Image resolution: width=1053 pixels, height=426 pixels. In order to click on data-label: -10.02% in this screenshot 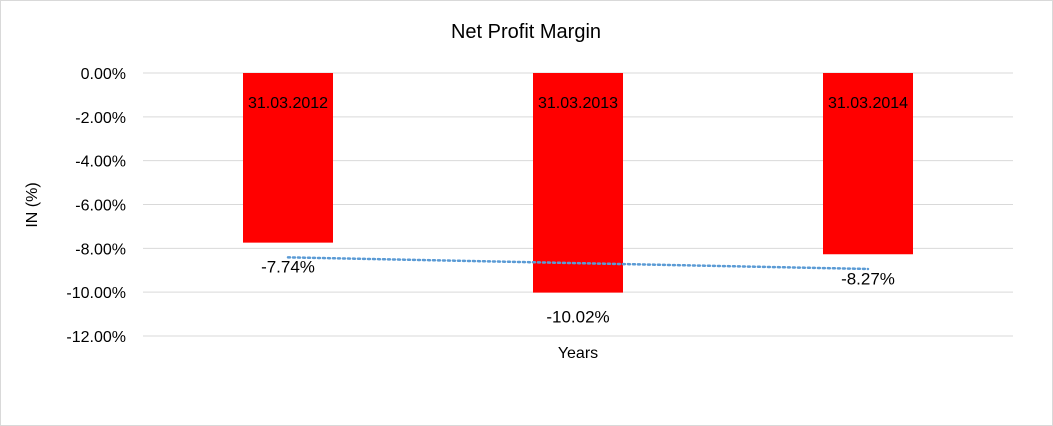, I will do `click(577, 317)`.